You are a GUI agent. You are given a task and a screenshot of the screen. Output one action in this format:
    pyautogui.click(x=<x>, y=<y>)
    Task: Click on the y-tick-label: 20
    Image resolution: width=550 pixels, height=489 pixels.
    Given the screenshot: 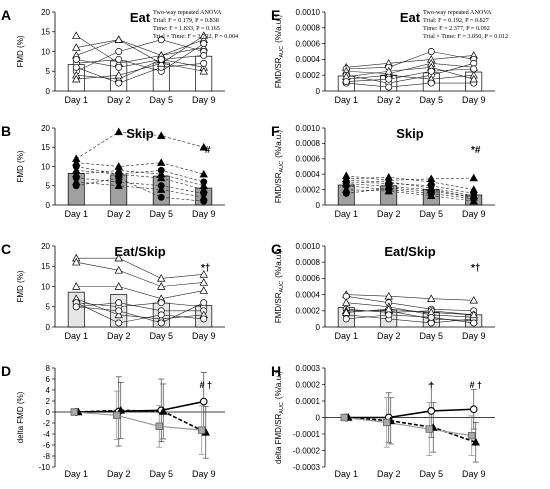 What is the action you would take?
    pyautogui.click(x=45, y=246)
    